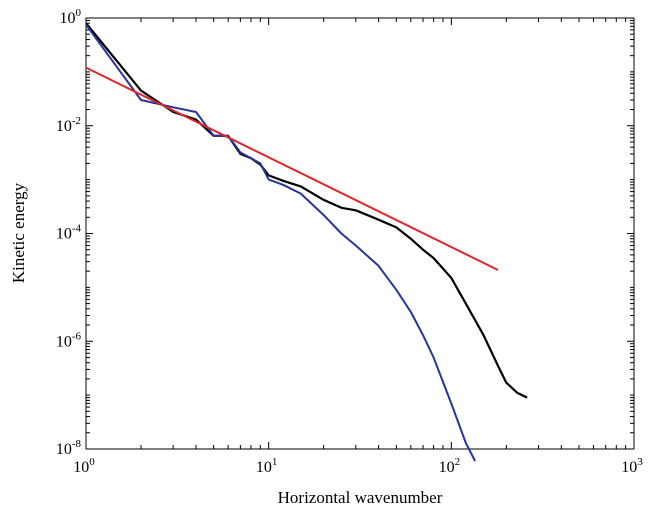 The height and width of the screenshot is (513, 654). What do you see at coordinates (68, 125) in the screenshot?
I see `y-tick-label: 10⁻²` at bounding box center [68, 125].